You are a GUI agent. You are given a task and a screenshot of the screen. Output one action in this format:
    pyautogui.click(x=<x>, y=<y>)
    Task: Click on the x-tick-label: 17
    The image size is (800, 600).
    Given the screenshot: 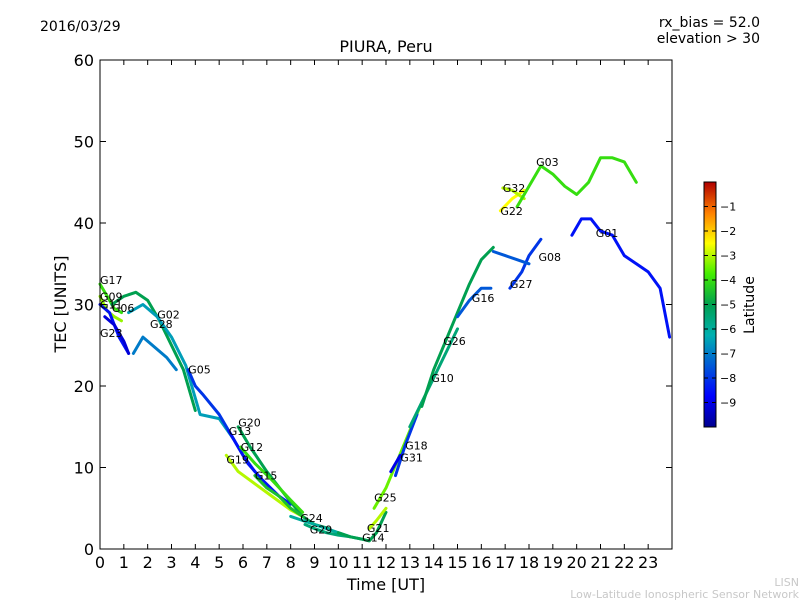 What is the action you would take?
    pyautogui.click(x=505, y=562)
    